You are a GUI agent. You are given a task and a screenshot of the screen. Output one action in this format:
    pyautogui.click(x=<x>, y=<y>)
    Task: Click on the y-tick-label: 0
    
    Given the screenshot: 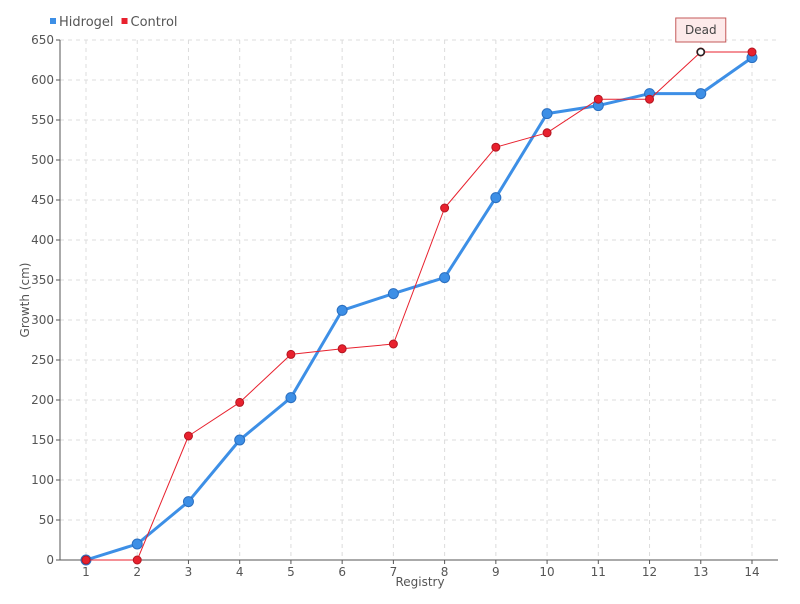 What is the action you would take?
    pyautogui.click(x=50, y=560)
    